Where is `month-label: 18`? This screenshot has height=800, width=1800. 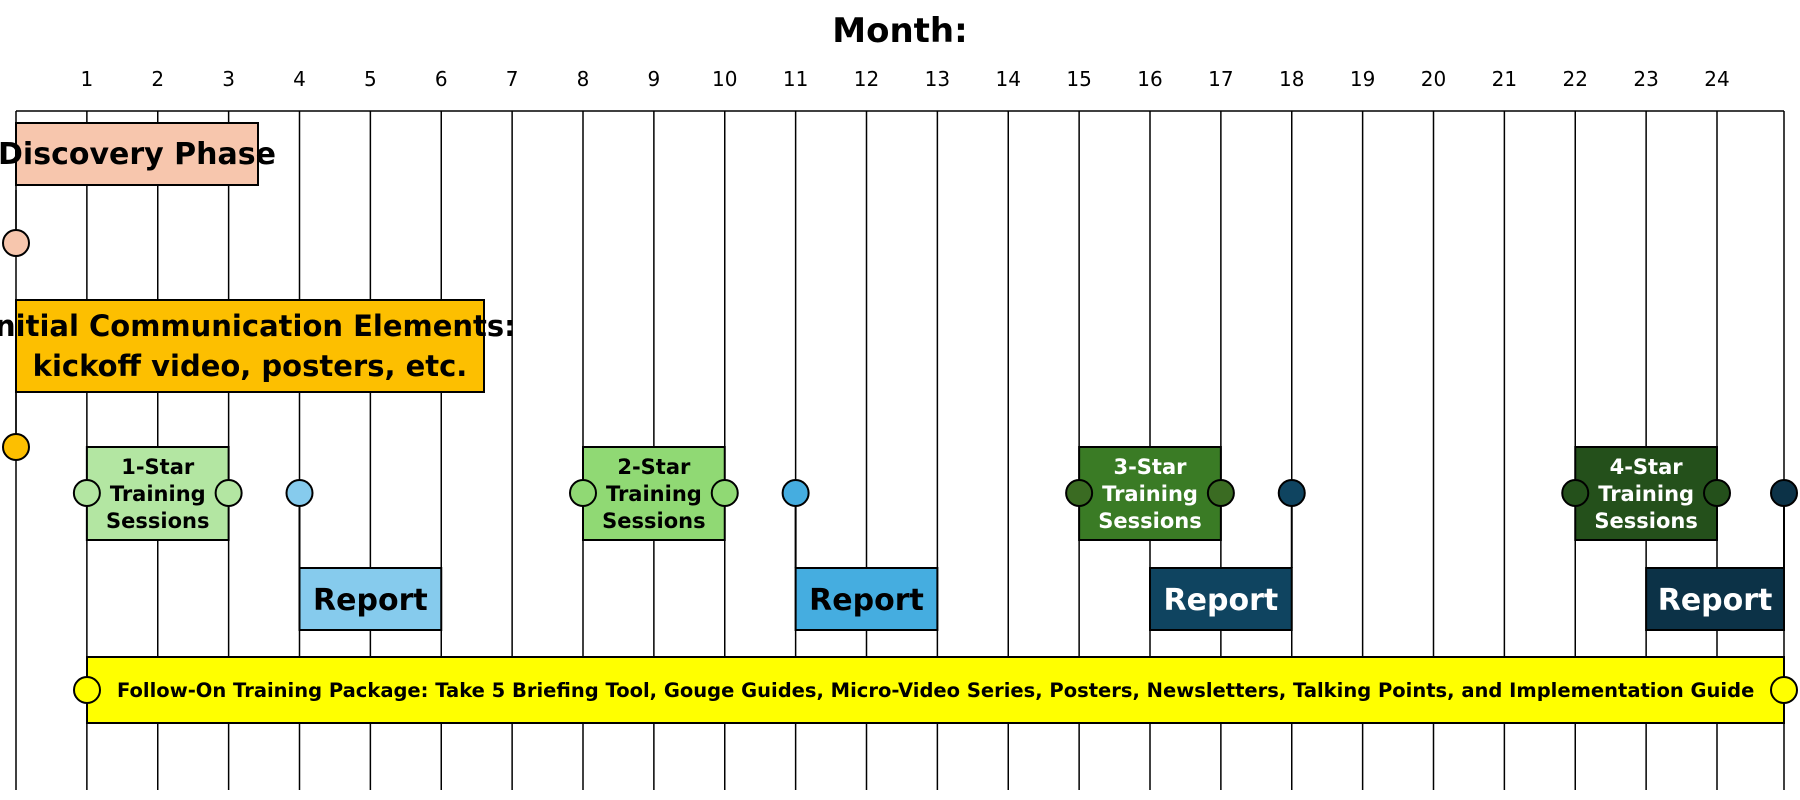 month-label: 18 is located at coordinates (1291, 79).